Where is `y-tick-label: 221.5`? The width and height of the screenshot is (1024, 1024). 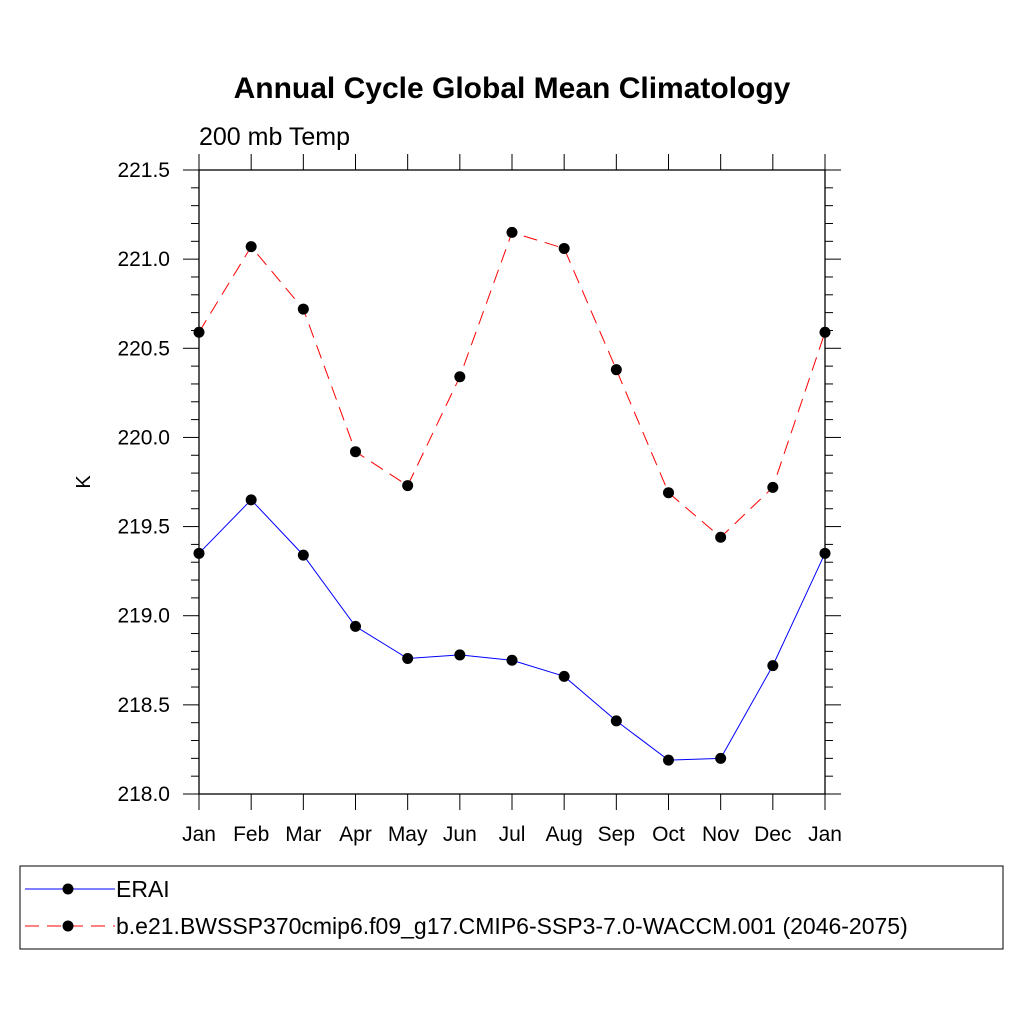 y-tick-label: 221.5 is located at coordinates (143, 170).